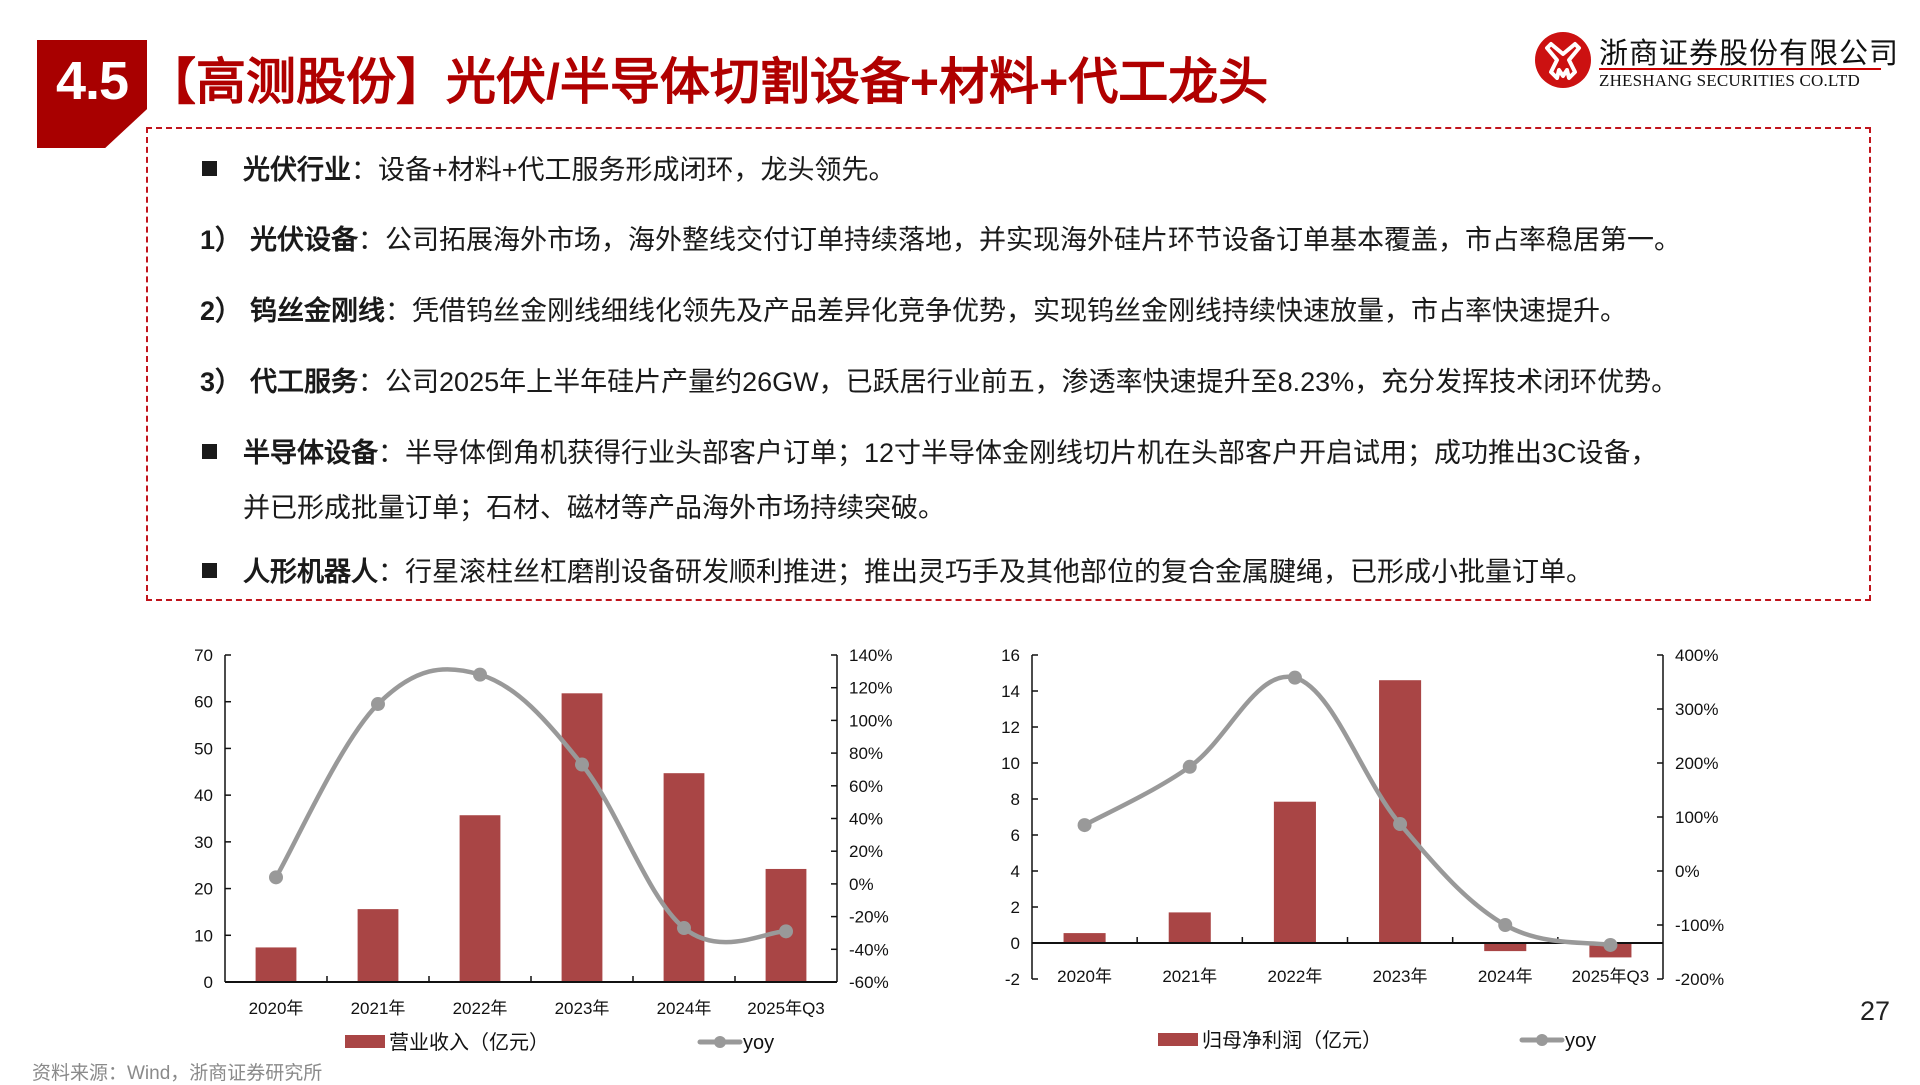 This screenshot has height=1085, width=1920. I want to click on svg-text: 6, so click(1015, 835).